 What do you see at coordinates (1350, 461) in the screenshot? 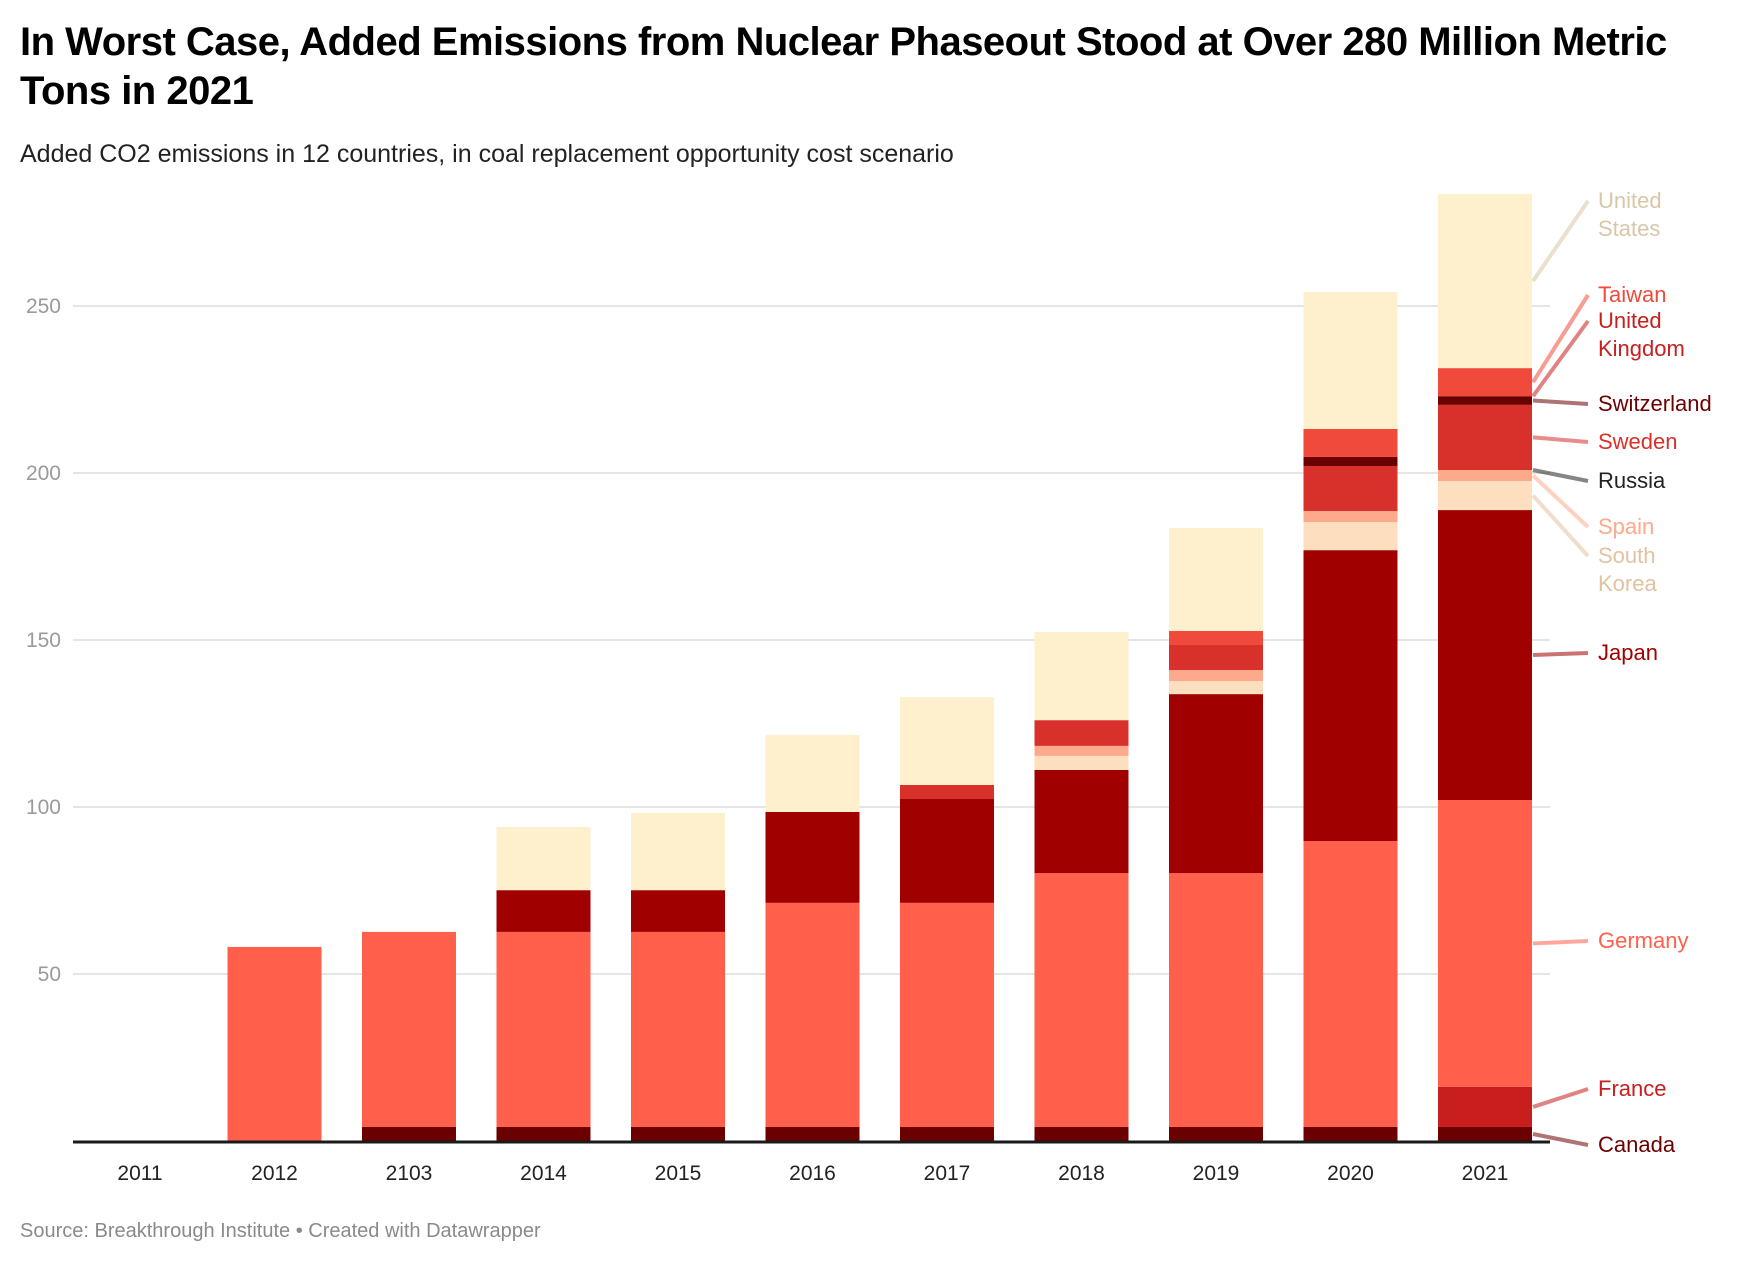
I see `bar-segment-switzerland-2020` at bounding box center [1350, 461].